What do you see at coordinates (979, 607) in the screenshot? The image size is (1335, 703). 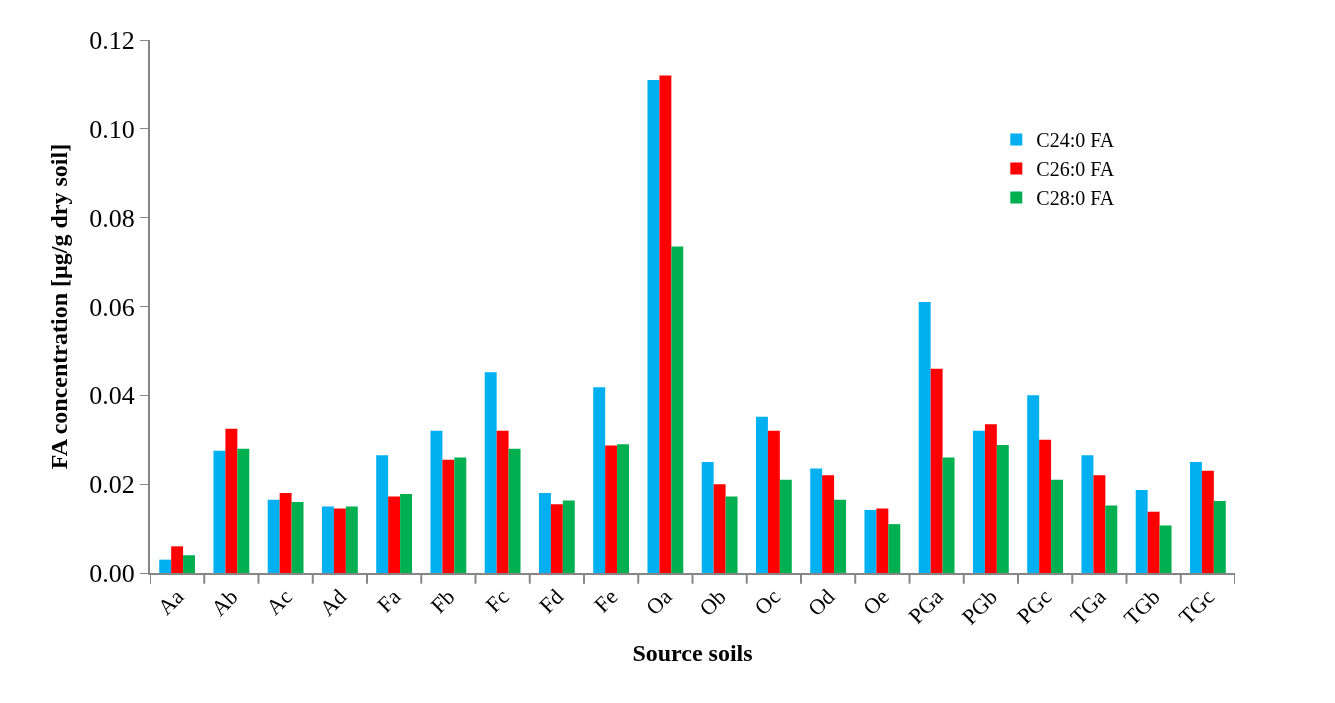 I see `x-tick-label: PGb` at bounding box center [979, 607].